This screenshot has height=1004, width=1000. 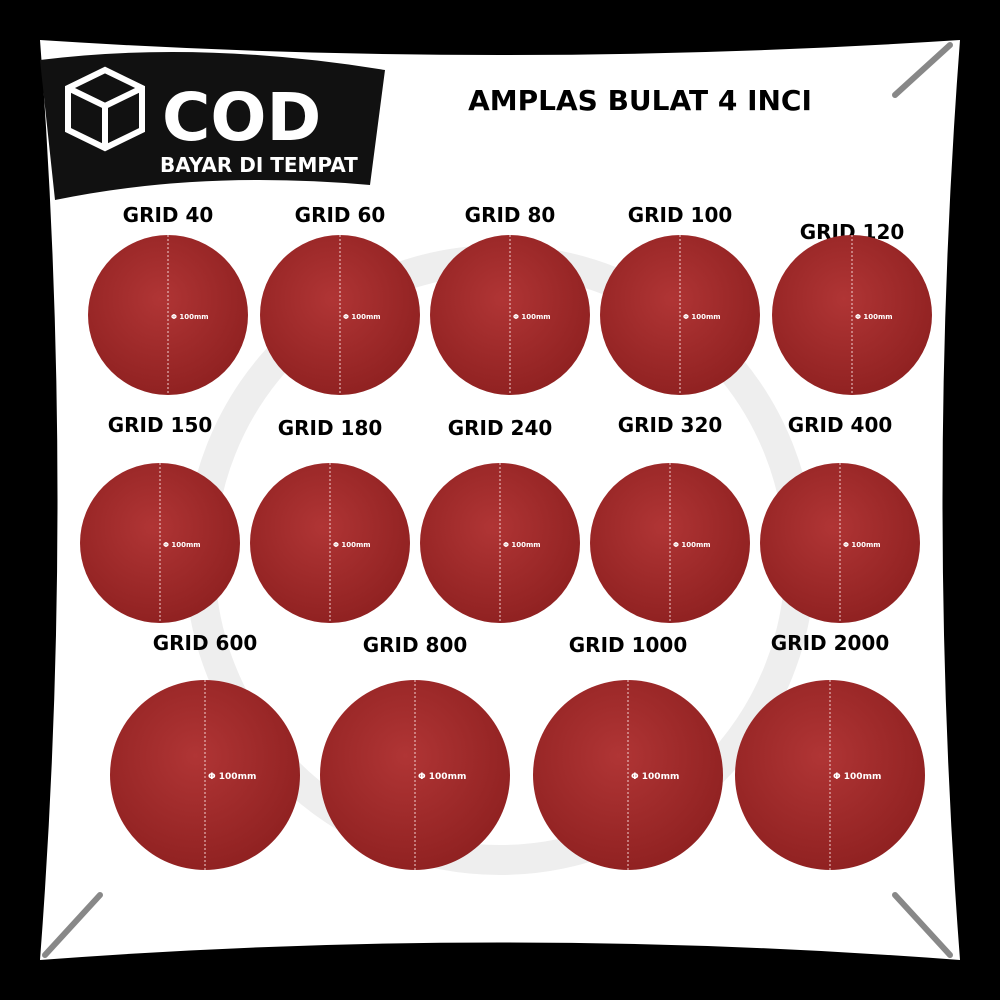 I want to click on disc-label: GRID 60, so click(x=340, y=215).